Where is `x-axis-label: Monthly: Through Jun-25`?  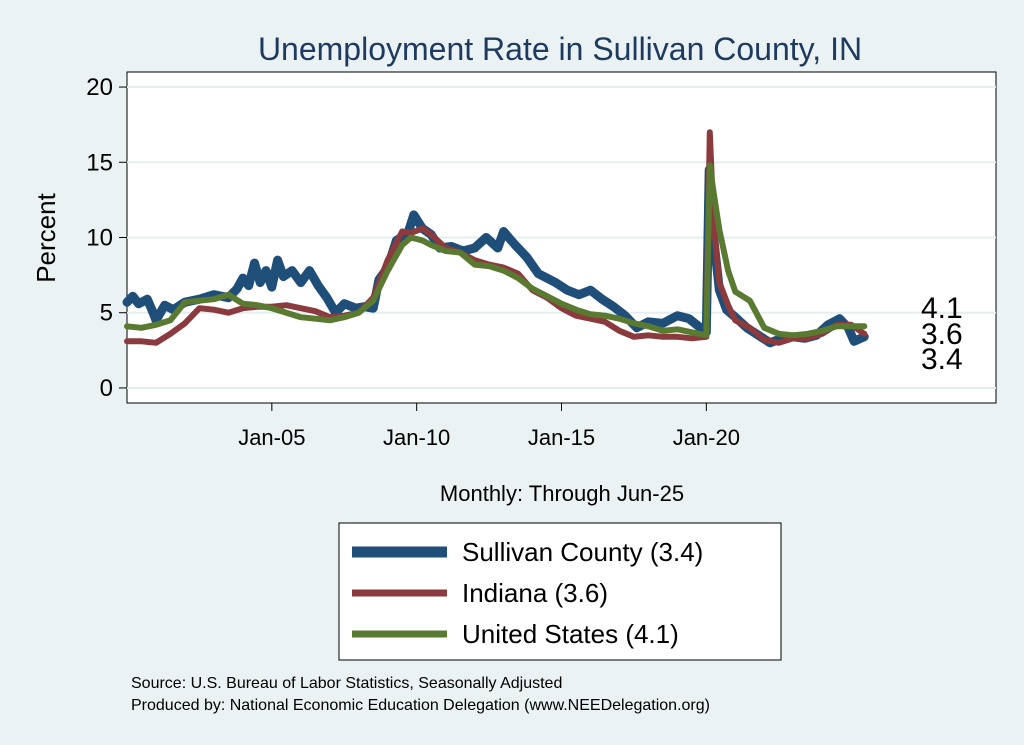
x-axis-label: Monthly: Through Jun-25 is located at coordinates (562, 493).